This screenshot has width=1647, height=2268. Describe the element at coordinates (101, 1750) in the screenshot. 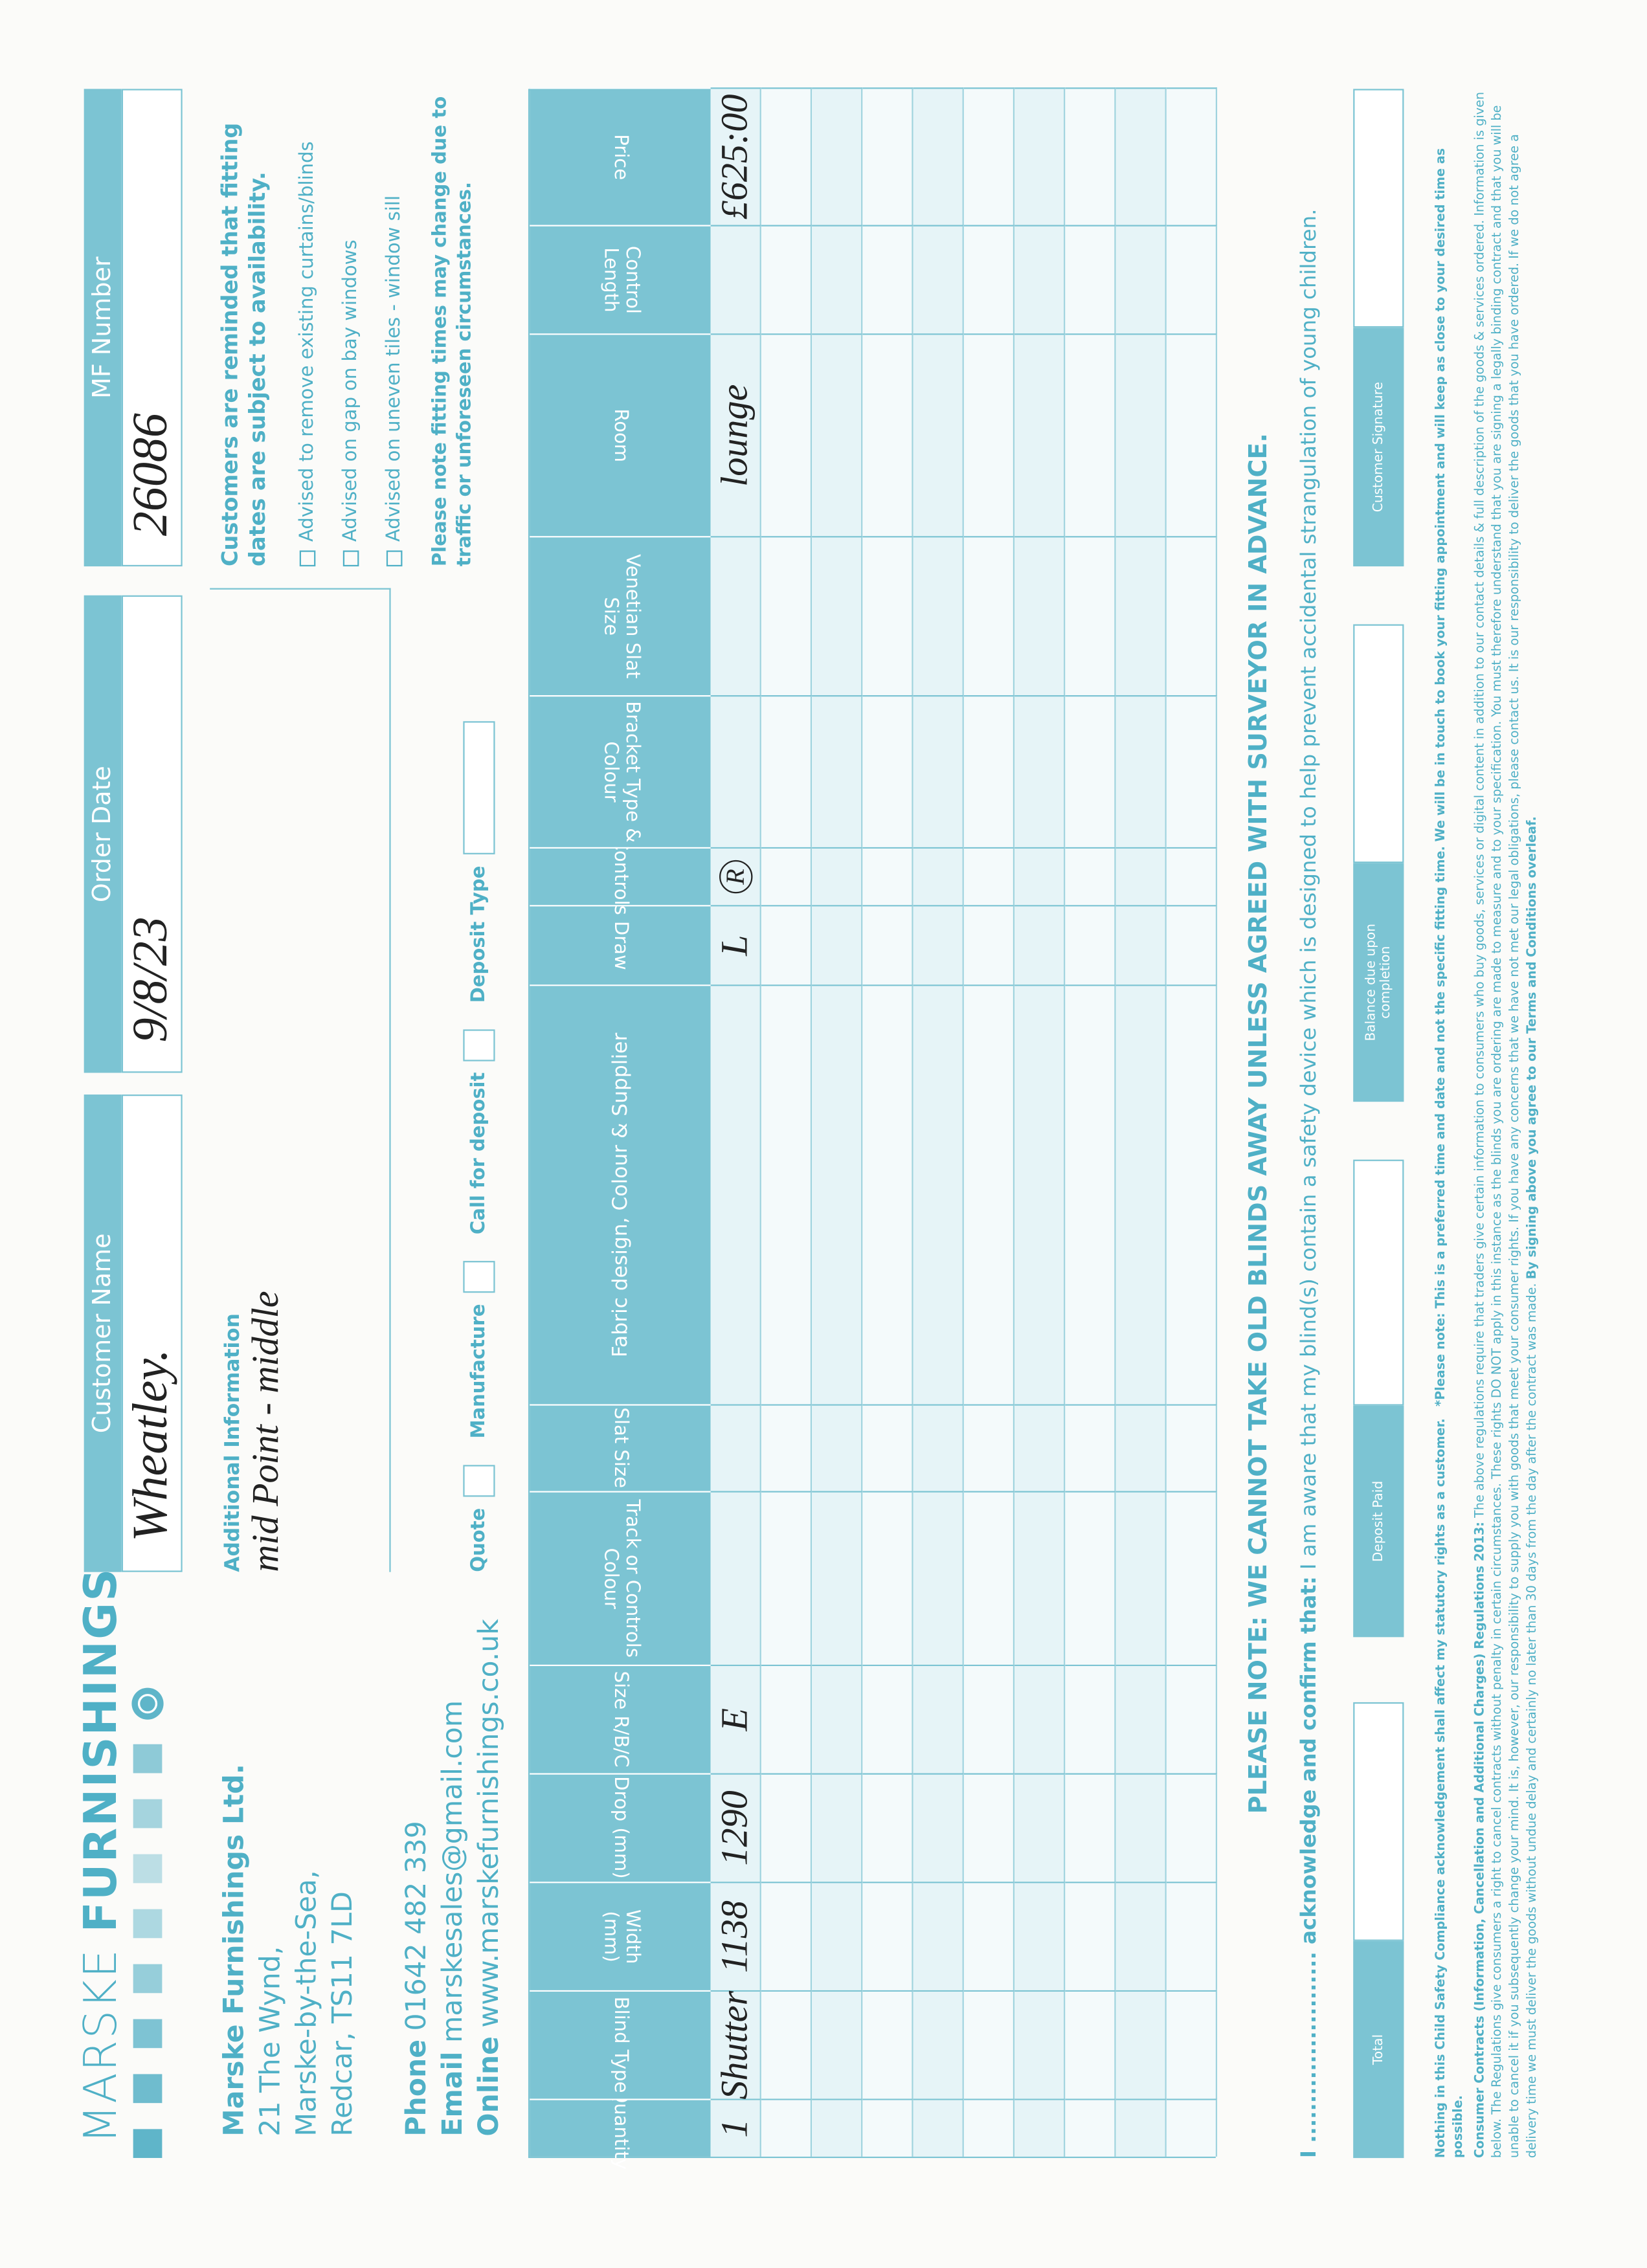

I see `brand-bold: FURNISHINGS` at that location.